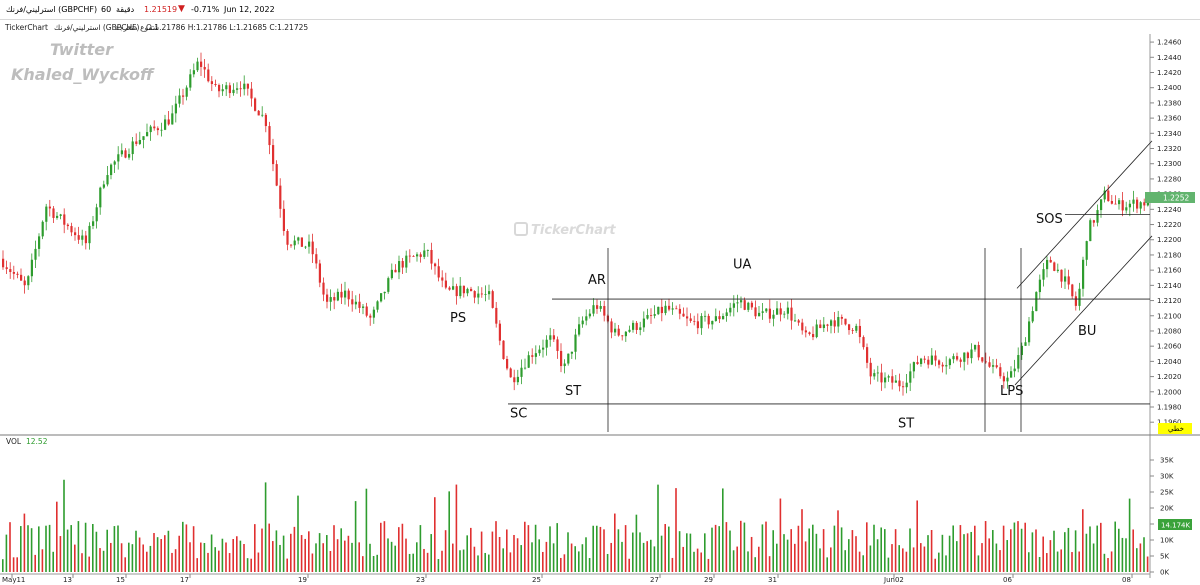 The width and height of the screenshot is (1200, 585). Describe the element at coordinates (120, 580) in the screenshot. I see `time-tick-label: 15` at that location.